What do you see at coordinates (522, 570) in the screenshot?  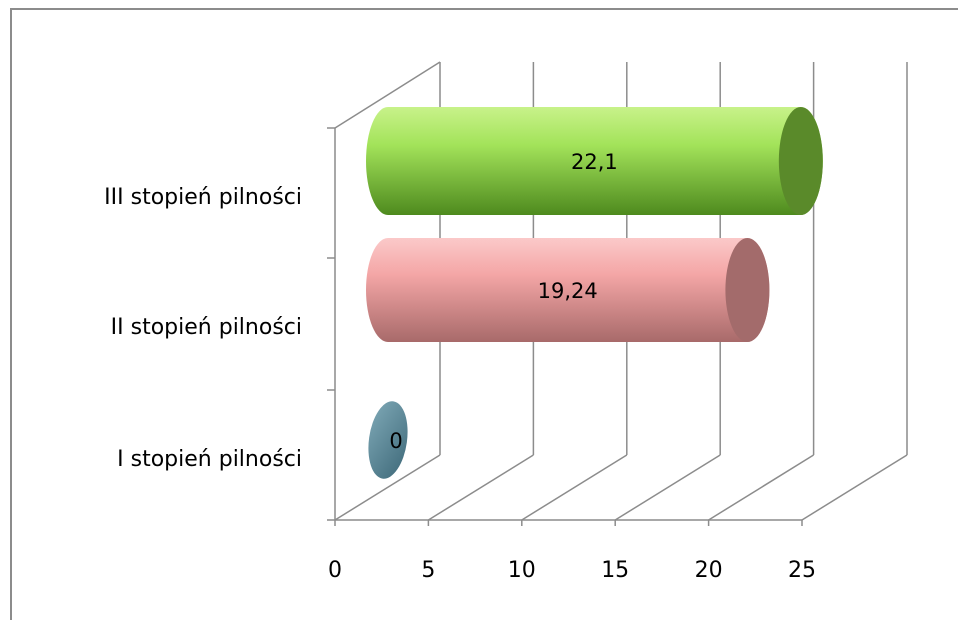 I see `x-tick-label: 10` at bounding box center [522, 570].